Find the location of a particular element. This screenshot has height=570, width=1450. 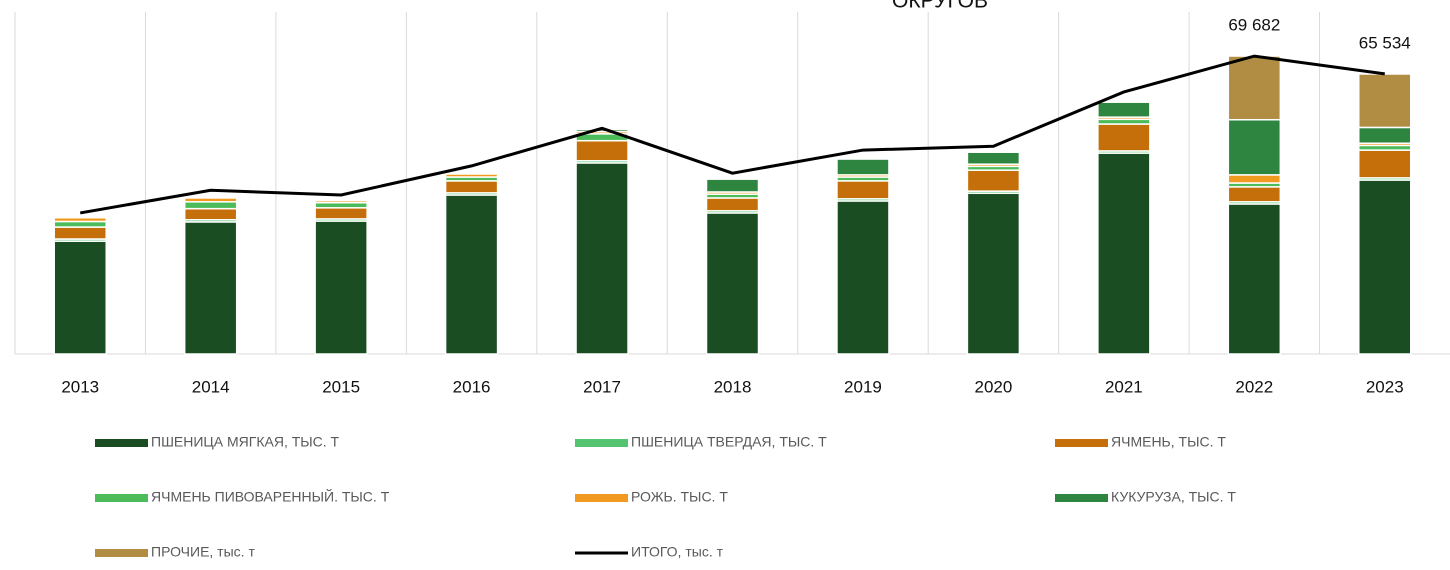

legend-label: ПРОЧИЕ, тыс. т is located at coordinates (203, 552).